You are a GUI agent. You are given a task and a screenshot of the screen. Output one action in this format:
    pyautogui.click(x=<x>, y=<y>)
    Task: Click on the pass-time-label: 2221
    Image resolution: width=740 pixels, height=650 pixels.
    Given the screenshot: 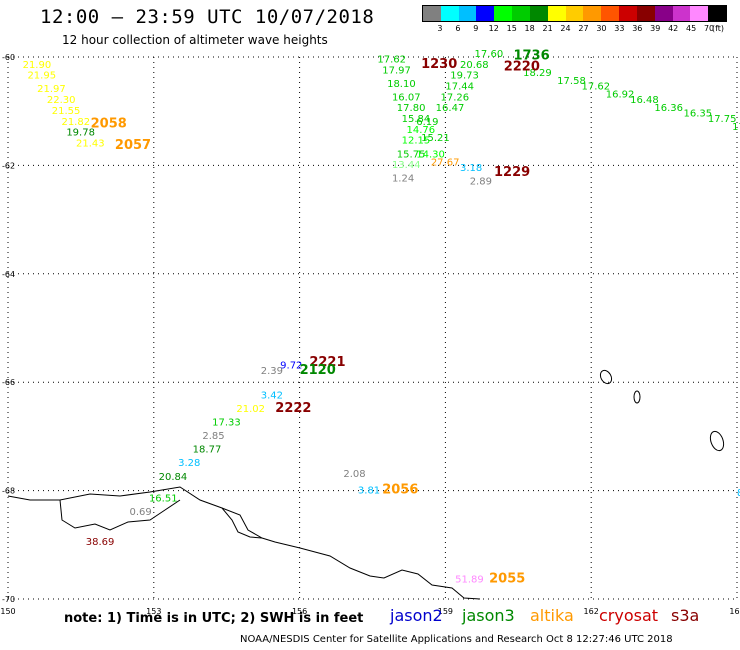 What is the action you would take?
    pyautogui.click(x=327, y=362)
    